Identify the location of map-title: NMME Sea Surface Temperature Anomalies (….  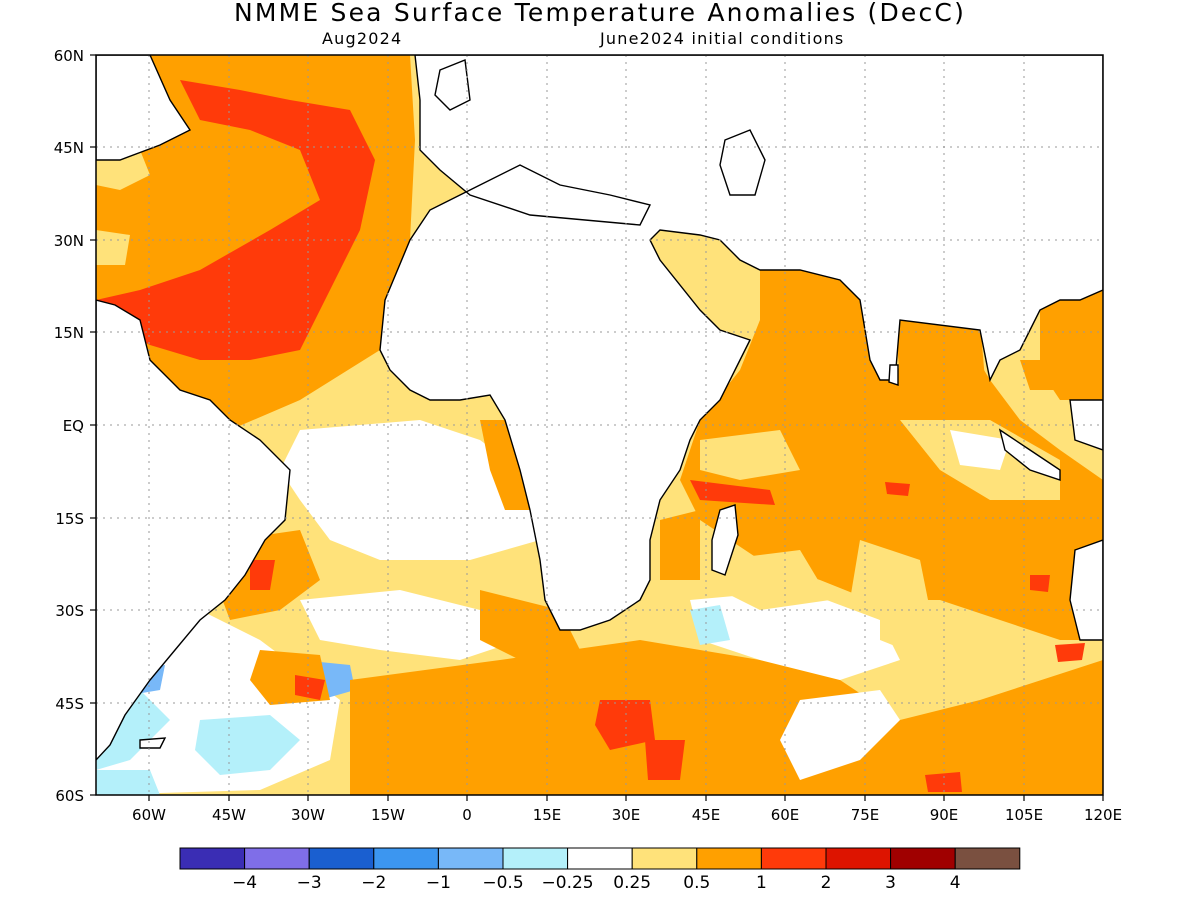
(600, 13).